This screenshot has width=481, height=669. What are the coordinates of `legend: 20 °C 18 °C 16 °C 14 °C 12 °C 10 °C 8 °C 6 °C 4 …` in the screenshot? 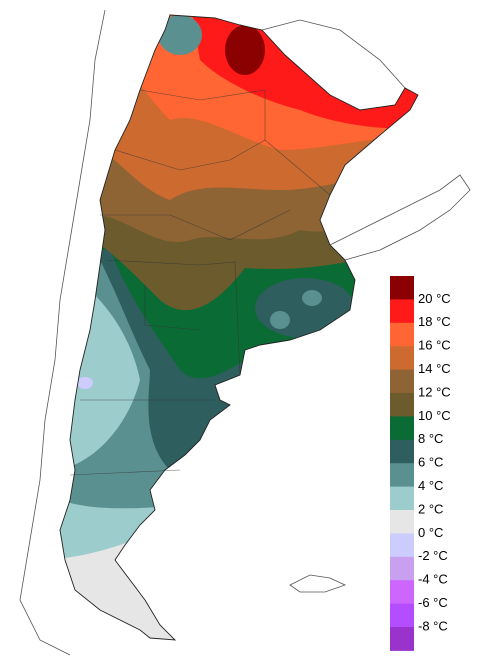 It's located at (420, 463).